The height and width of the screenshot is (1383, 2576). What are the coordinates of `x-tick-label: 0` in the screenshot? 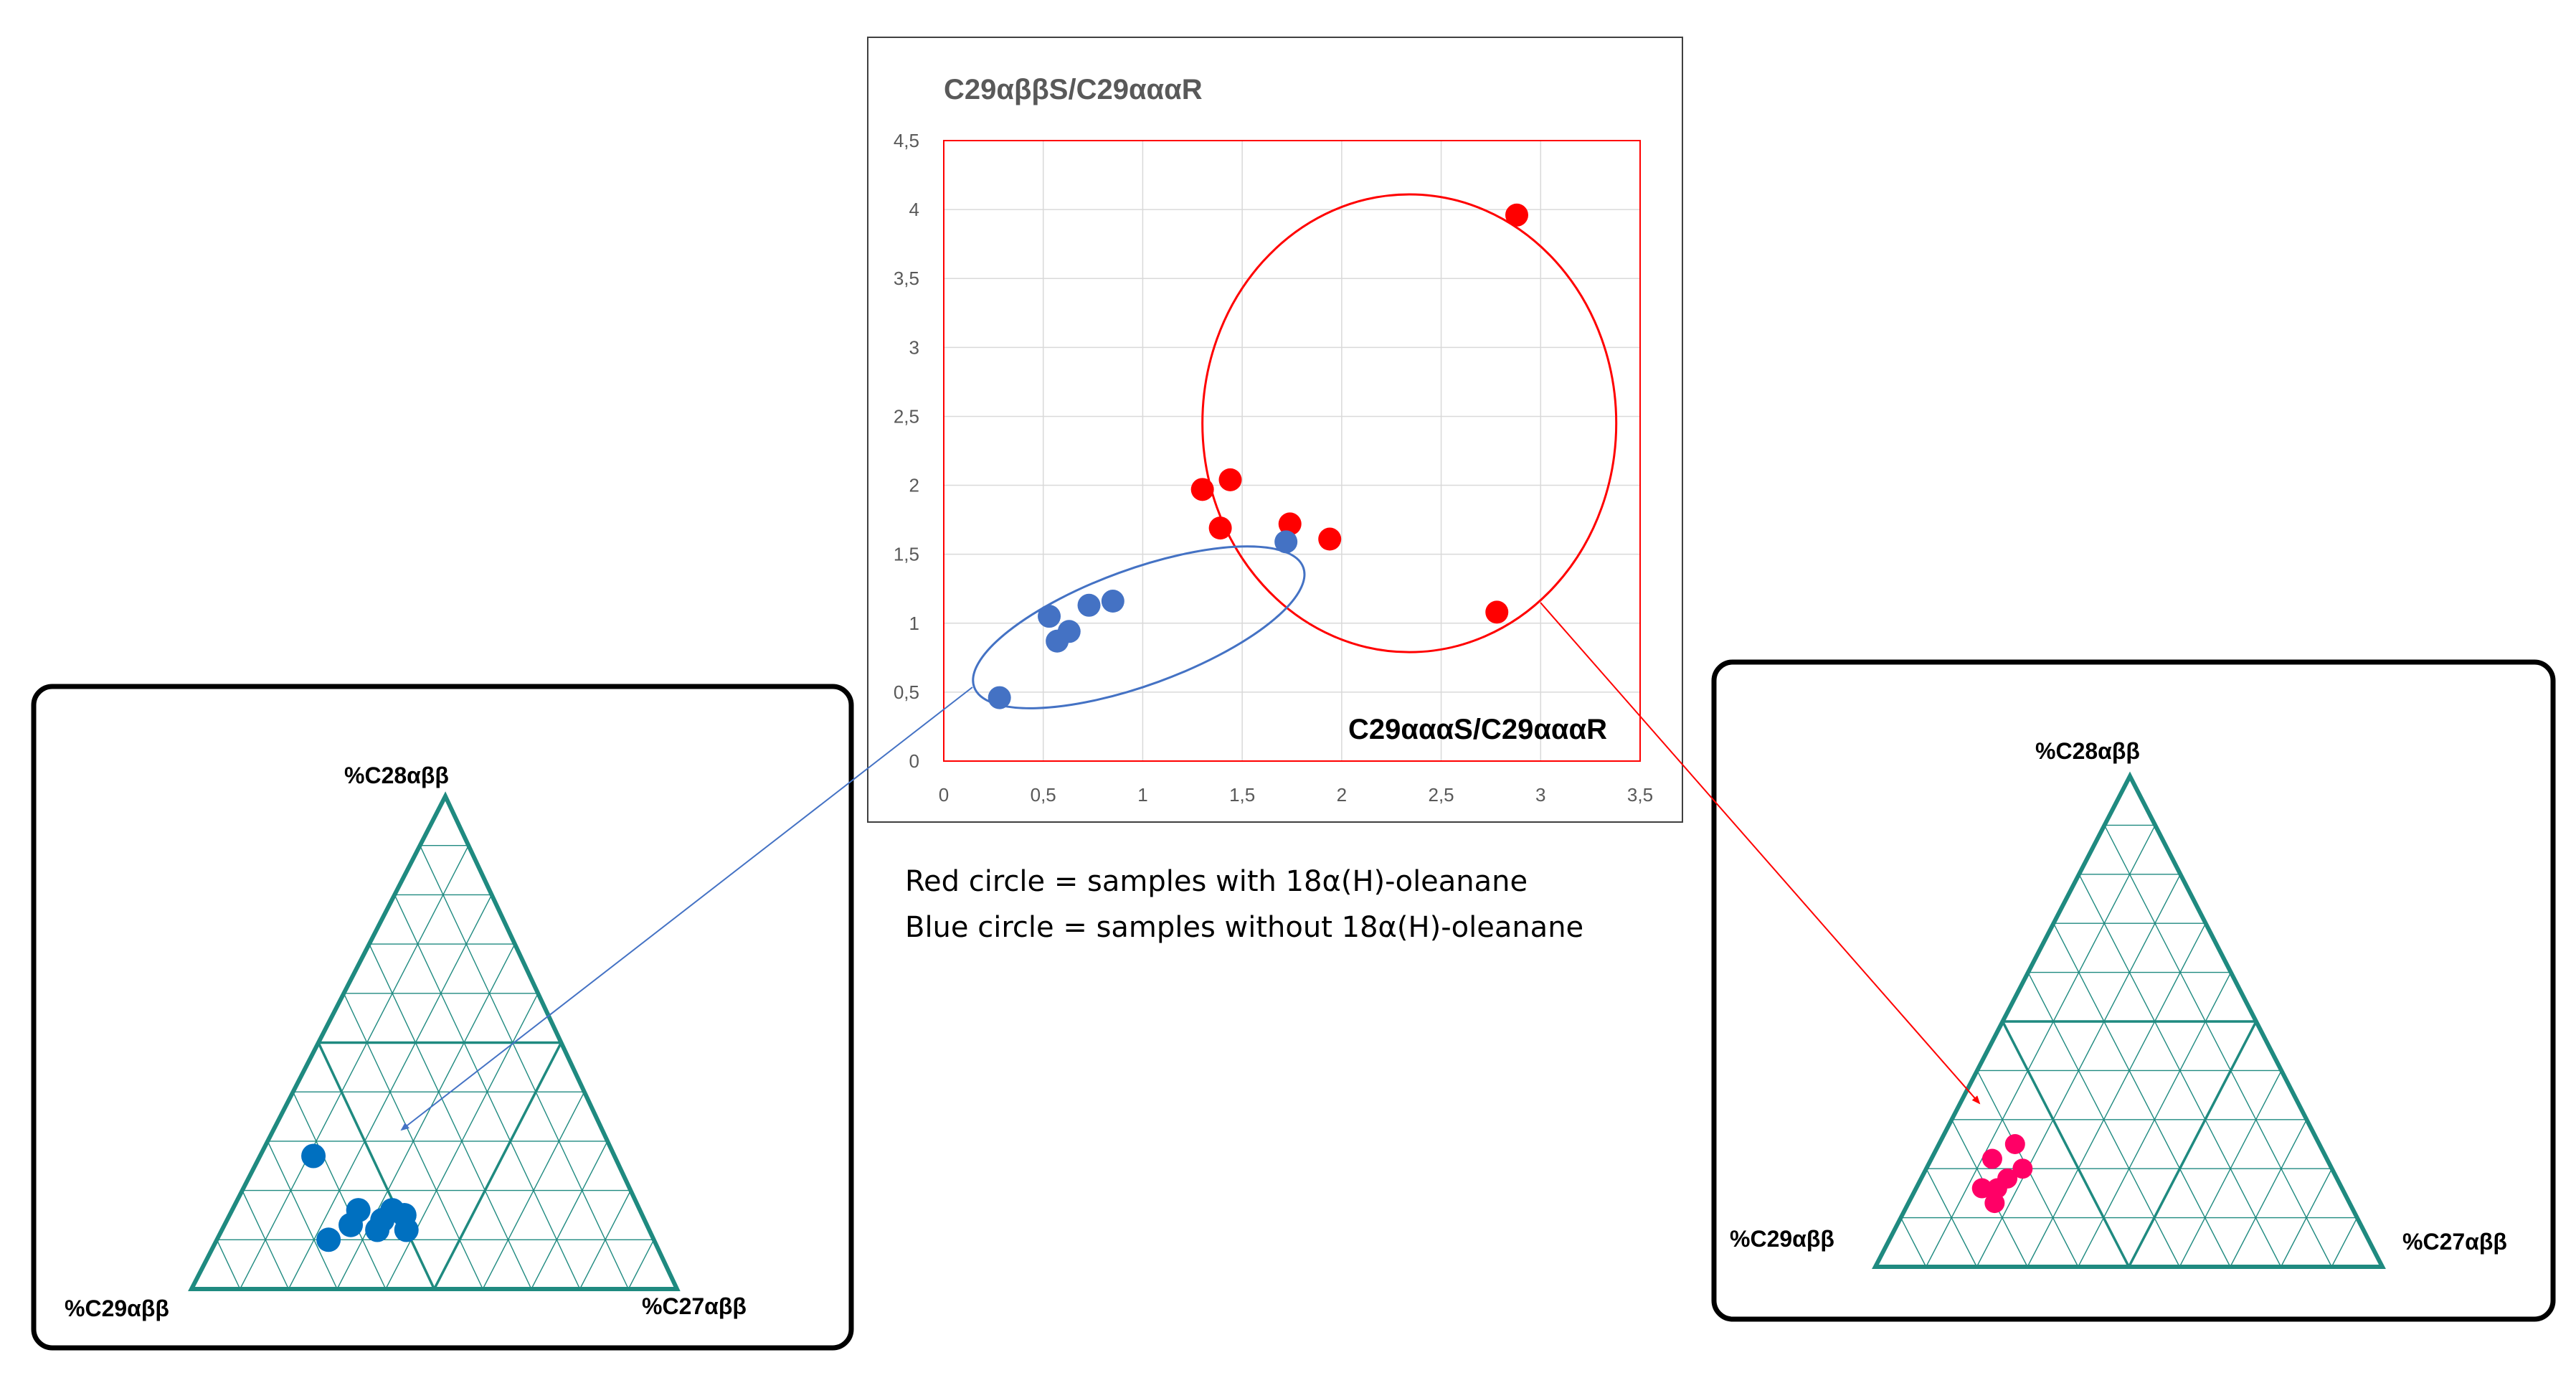 It's located at (944, 795).